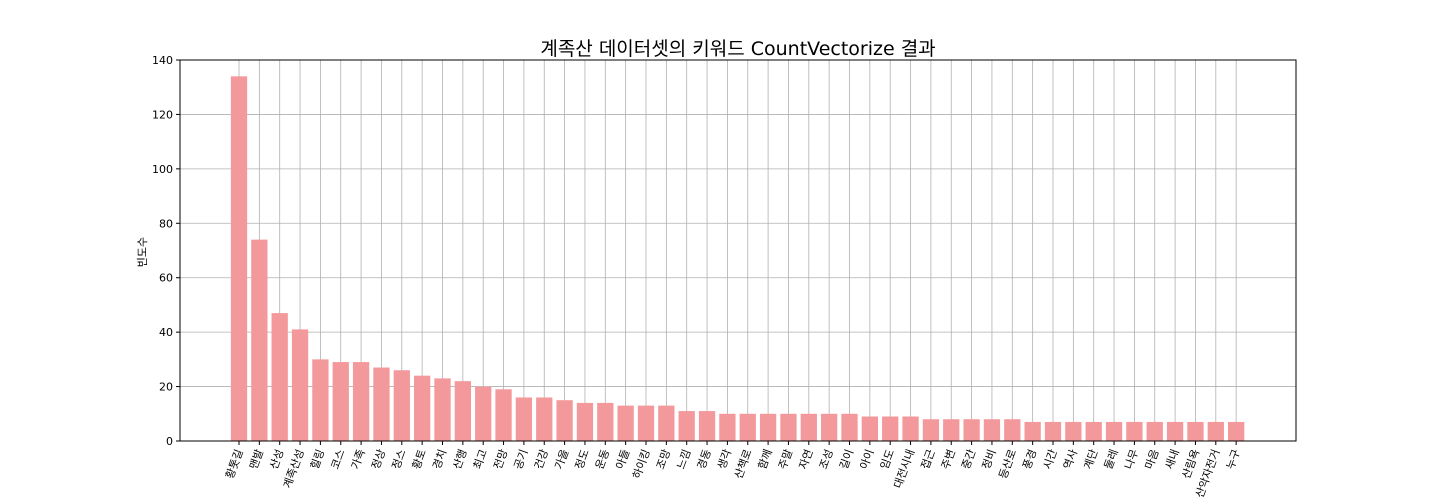 This screenshot has height=504, width=1440. Describe the element at coordinates (166, 251) in the screenshot. I see `y-axis-ticks: 0 20 40 60 80 100 120 140` at that location.